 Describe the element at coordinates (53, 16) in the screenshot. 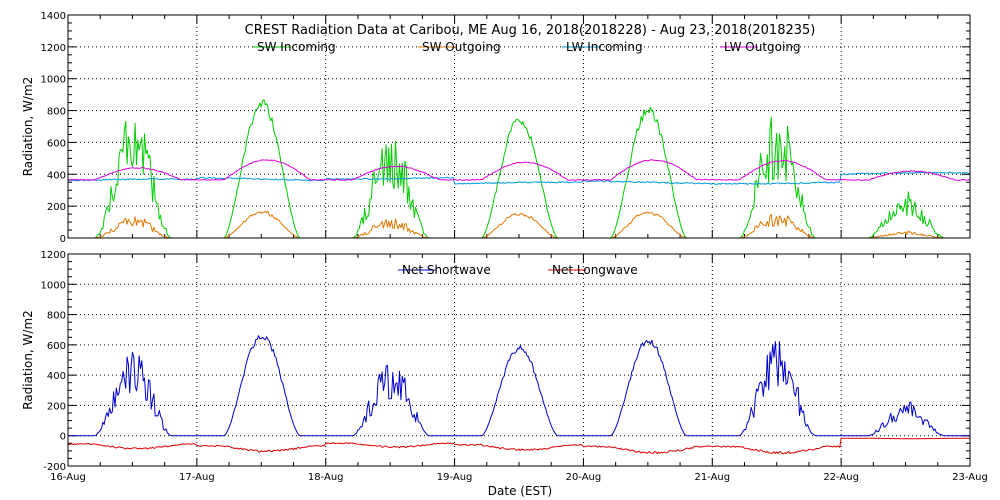

I see `y-tick-label: 1400` at that location.